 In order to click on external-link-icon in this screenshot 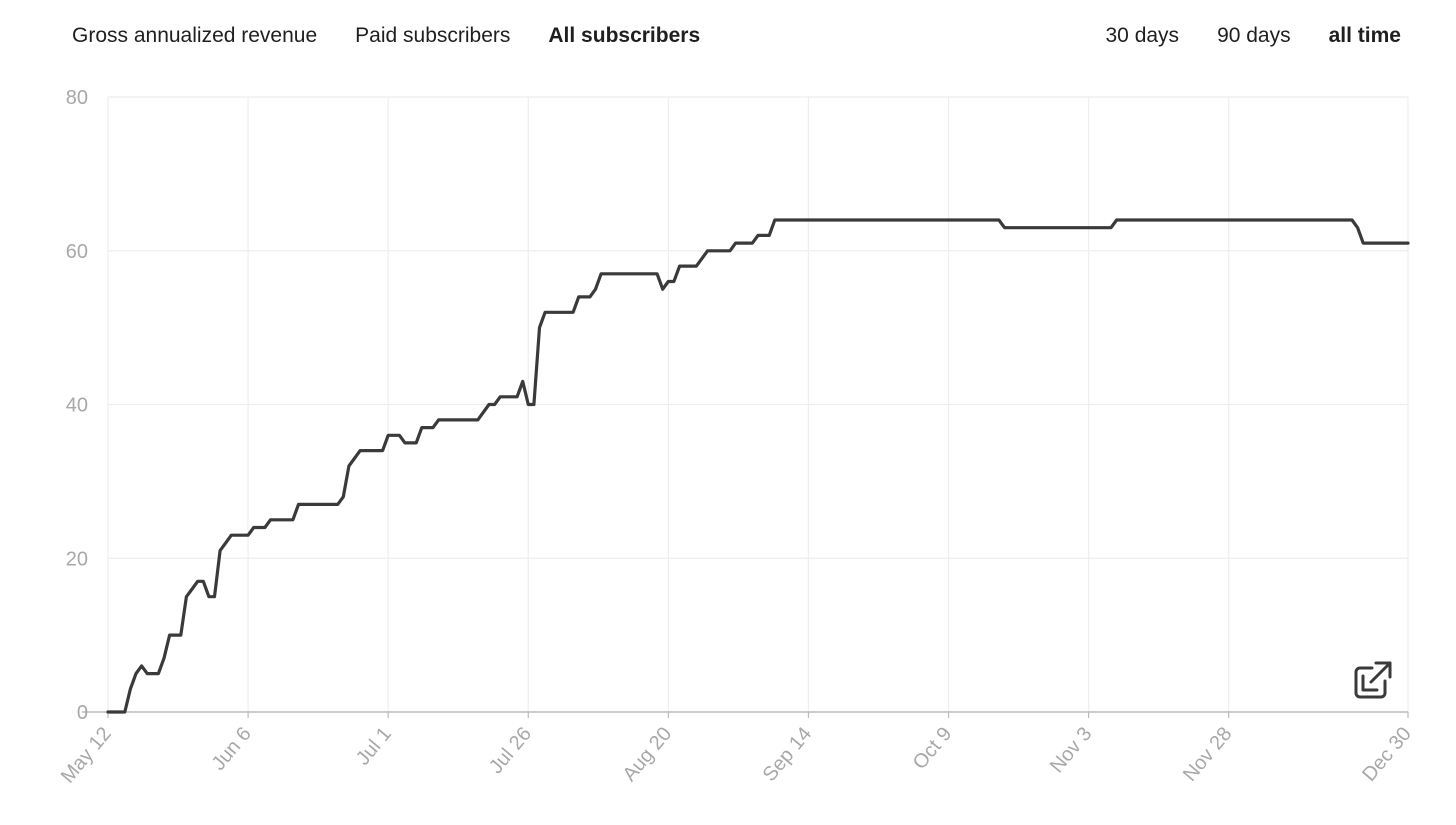, I will do `click(1373, 680)`.